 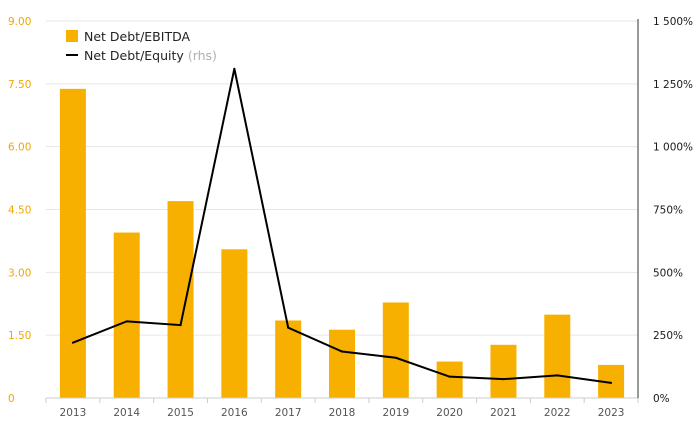 What do you see at coordinates (19, 22) in the screenshot?
I see `y-left-tick-label: 9.00` at bounding box center [19, 22].